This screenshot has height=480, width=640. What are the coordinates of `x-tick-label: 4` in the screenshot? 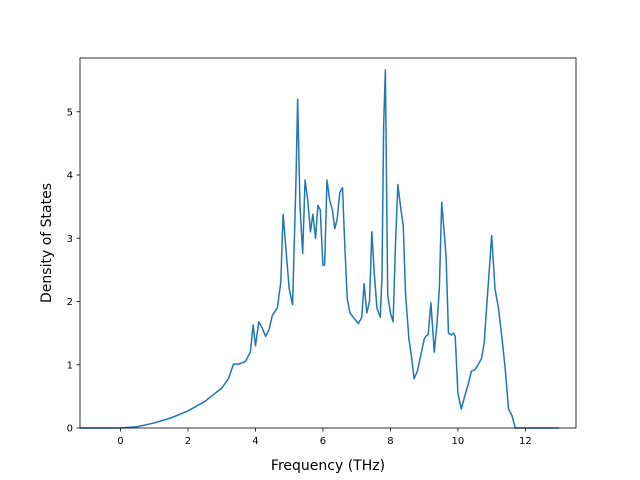 It's located at (255, 441).